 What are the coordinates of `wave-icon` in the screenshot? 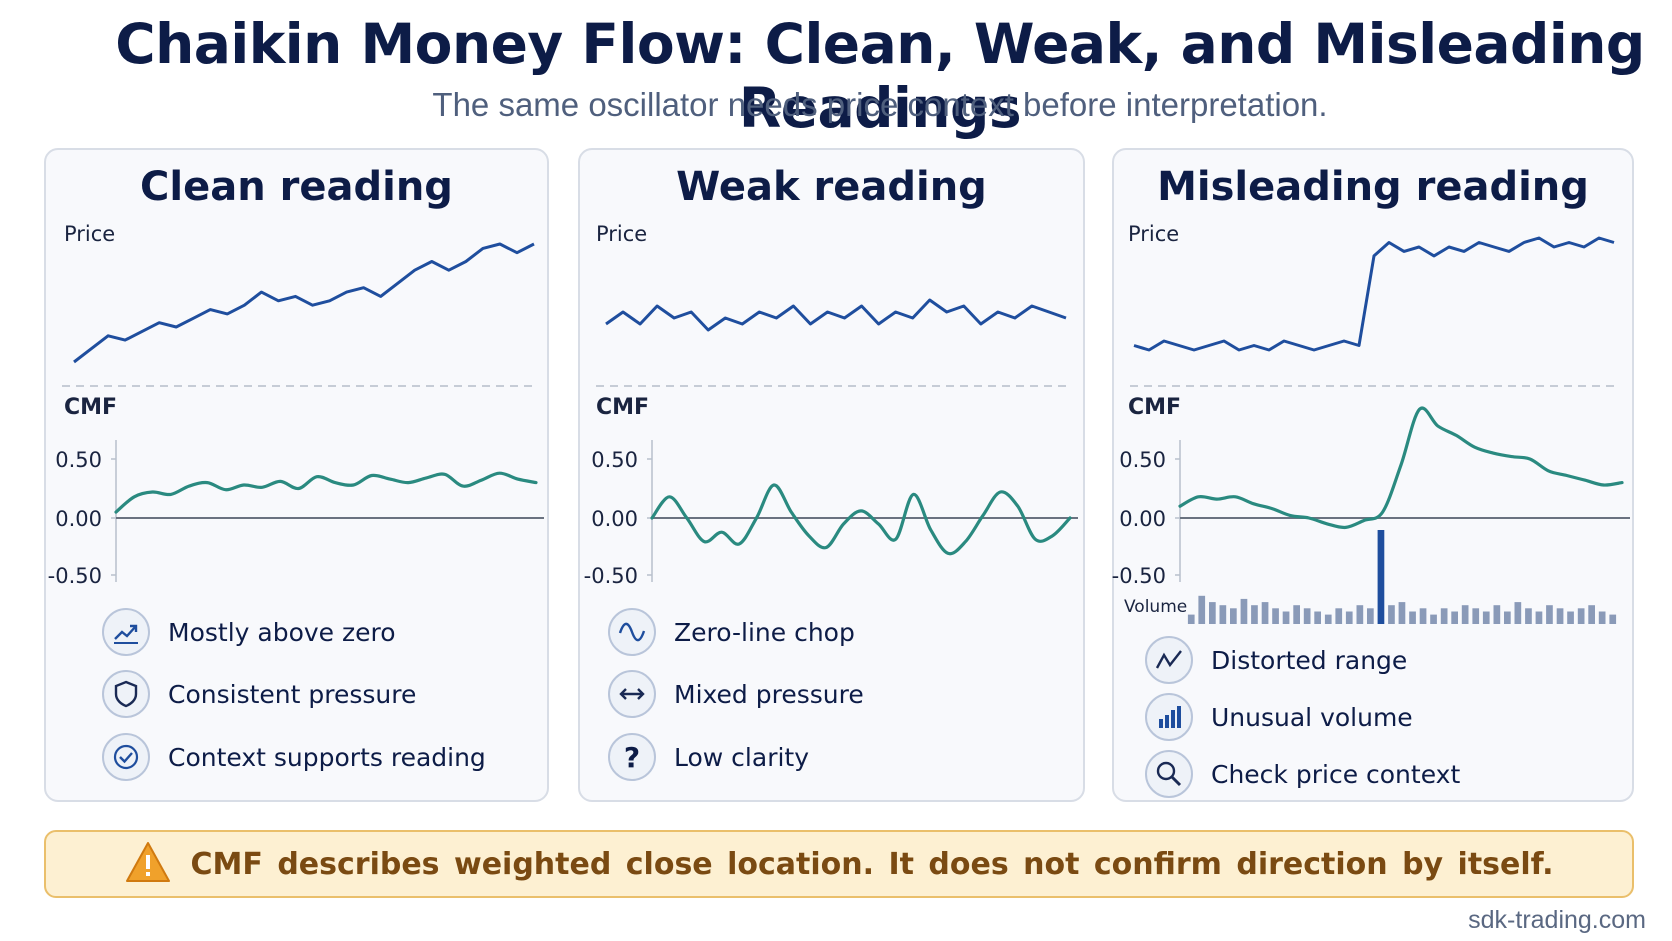 It's located at (632, 632).